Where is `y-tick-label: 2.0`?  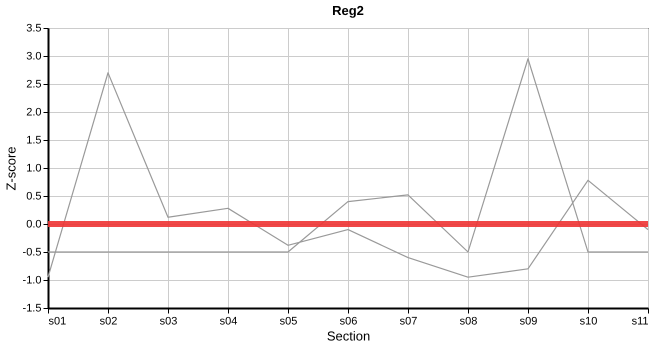 y-tick-label: 2.0 is located at coordinates (34, 112).